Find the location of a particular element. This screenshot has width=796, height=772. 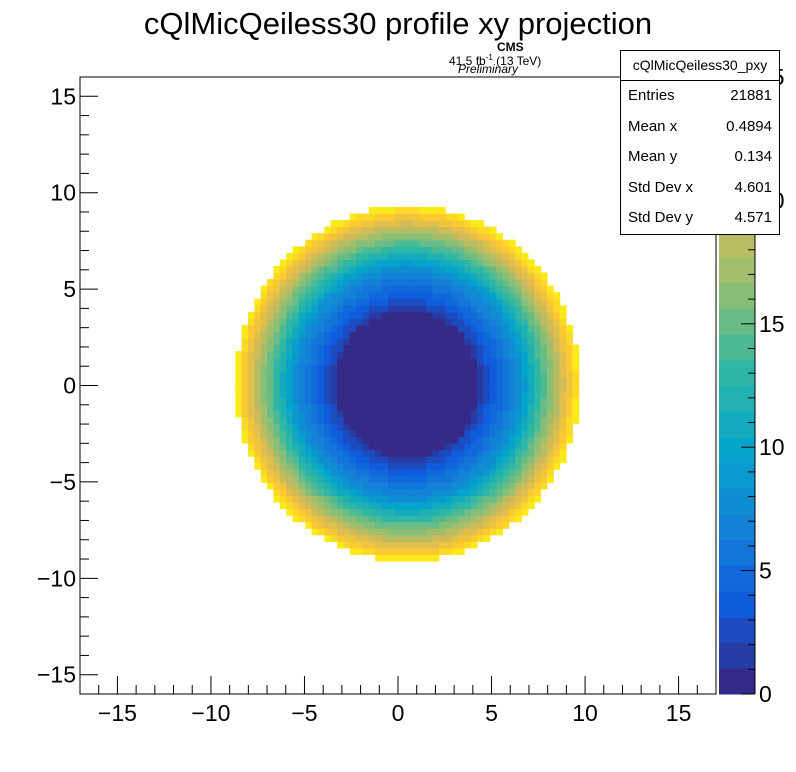

y-tick-label: −15 is located at coordinates (56, 675).